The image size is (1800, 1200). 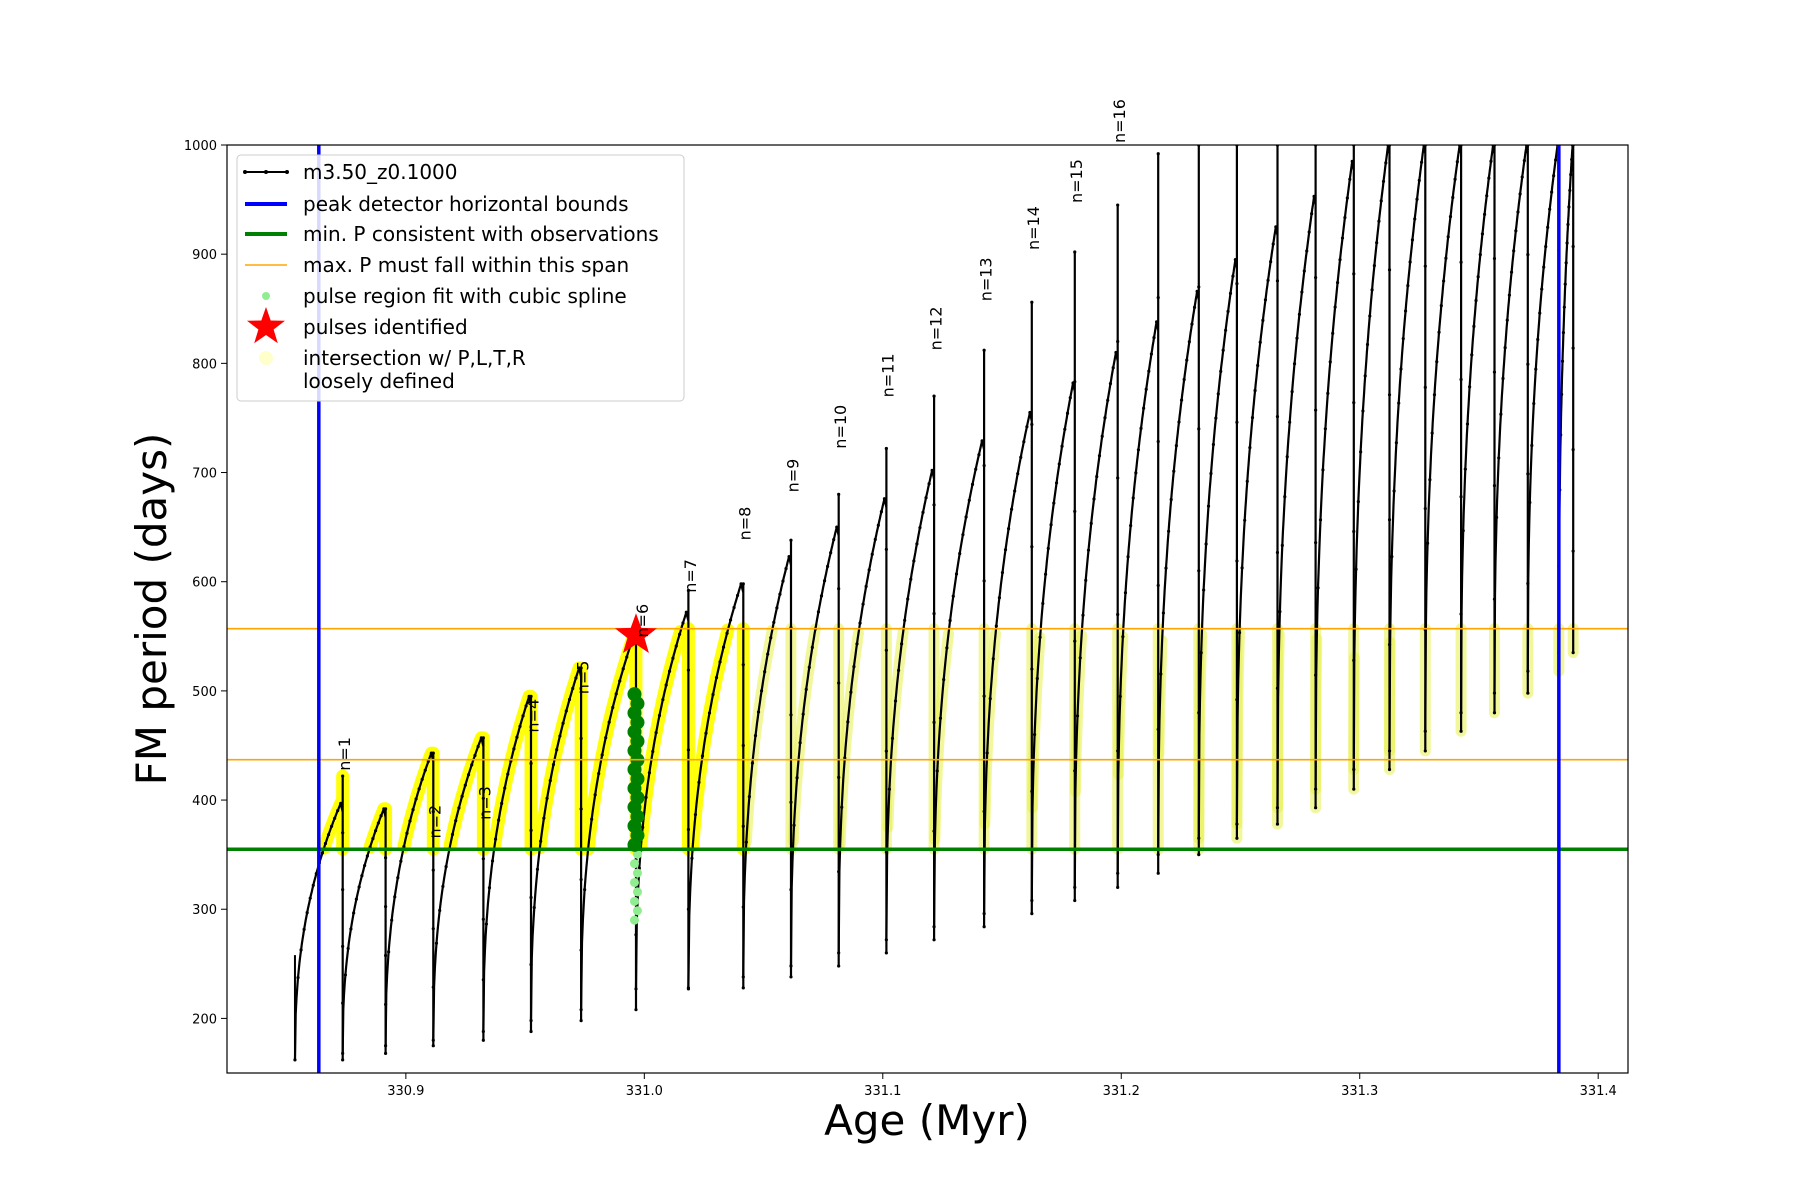 What do you see at coordinates (986, 279) in the screenshot?
I see `pulse-label: n=13` at bounding box center [986, 279].